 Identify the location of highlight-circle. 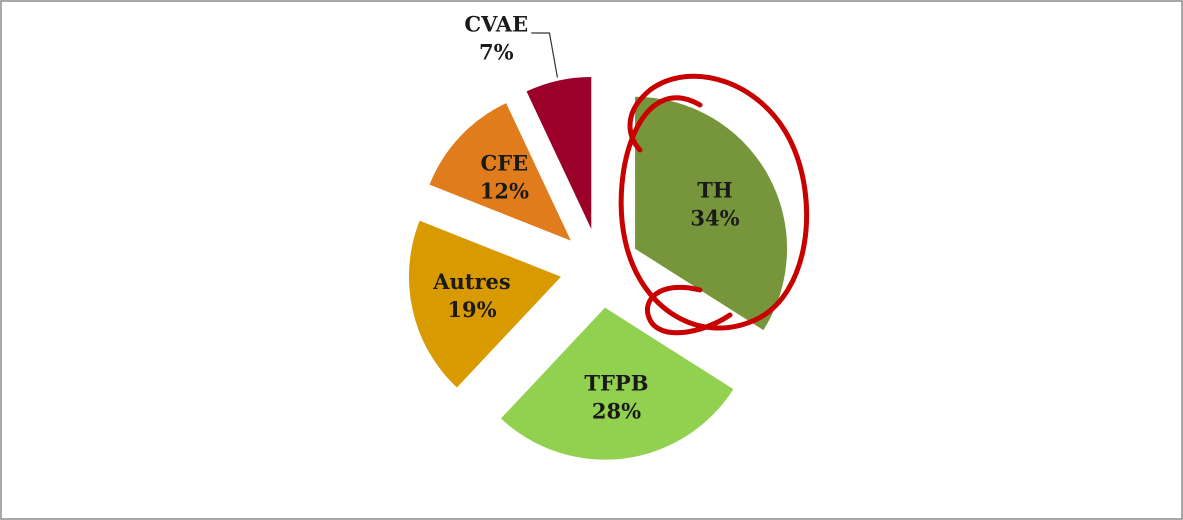
(713, 204).